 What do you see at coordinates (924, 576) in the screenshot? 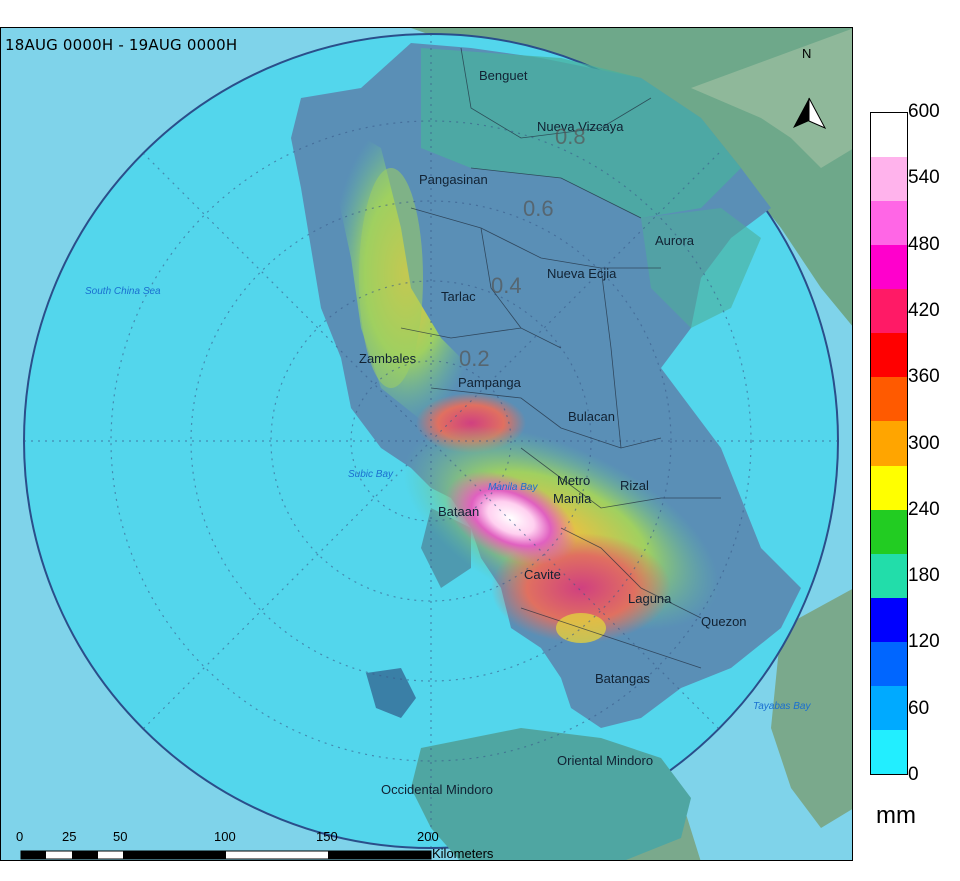
I see `legend-tick: 180` at bounding box center [924, 576].